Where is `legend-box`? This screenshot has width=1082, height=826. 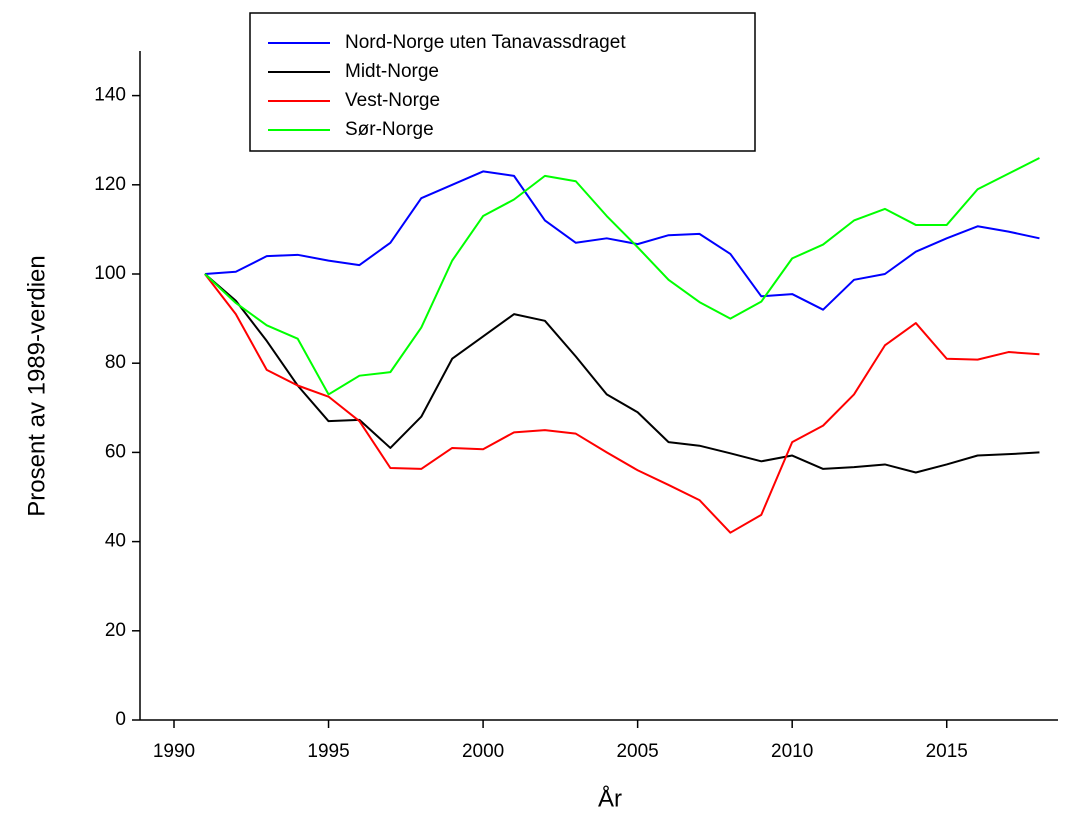
legend-box is located at coordinates (502, 82).